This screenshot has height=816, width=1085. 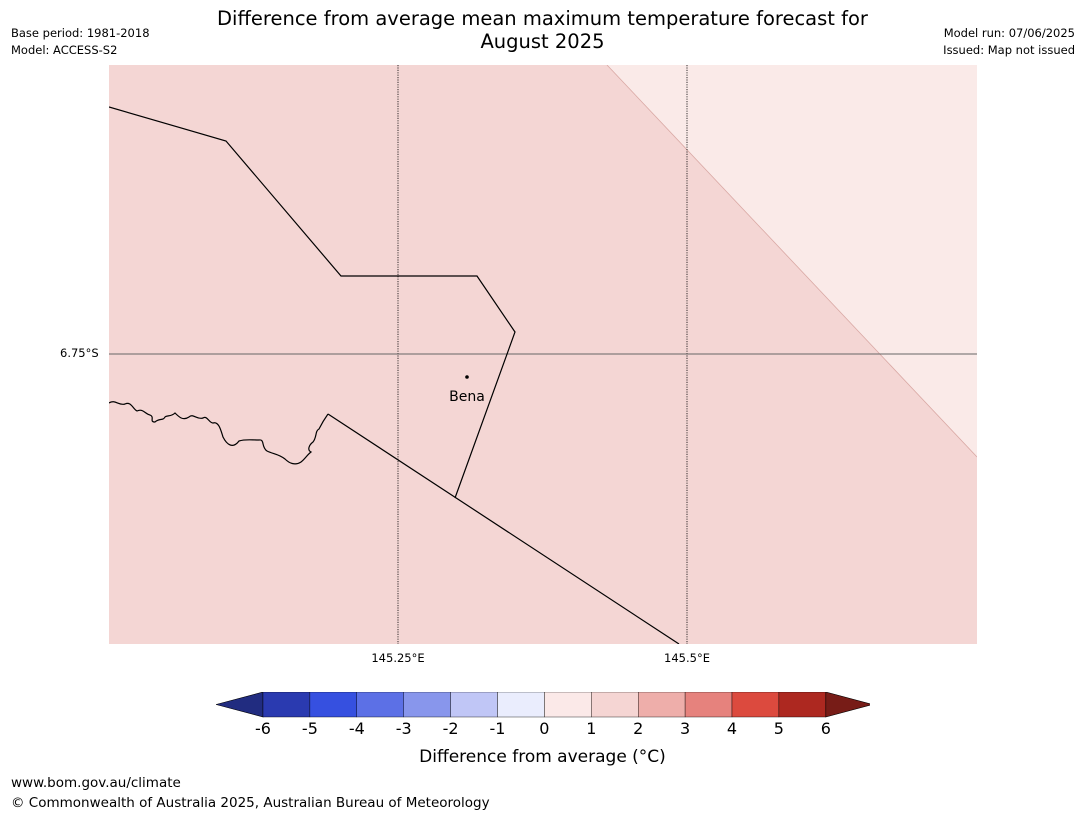 What do you see at coordinates (263, 728) in the screenshot?
I see `colorbar-tick-label: -6` at bounding box center [263, 728].